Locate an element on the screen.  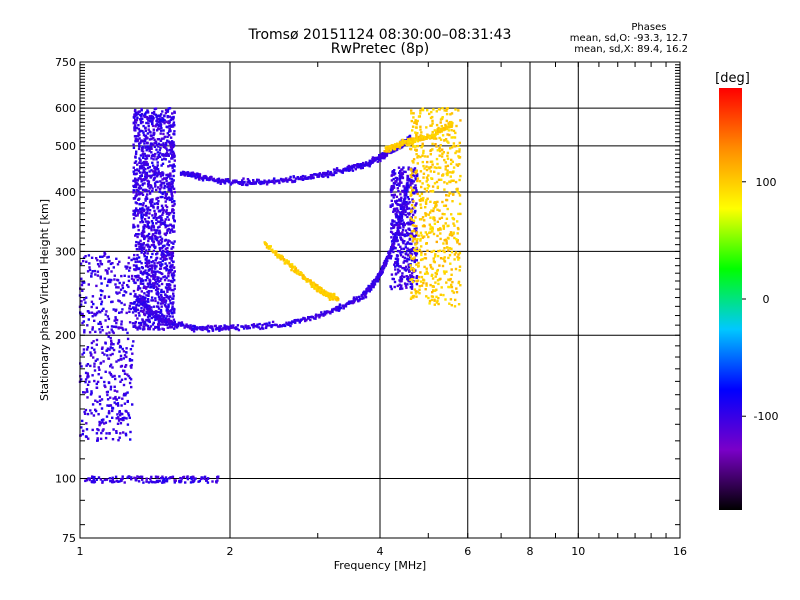
phases-o-stats: mean, sd,O: -93.3, 12.7 is located at coordinates (628, 38).